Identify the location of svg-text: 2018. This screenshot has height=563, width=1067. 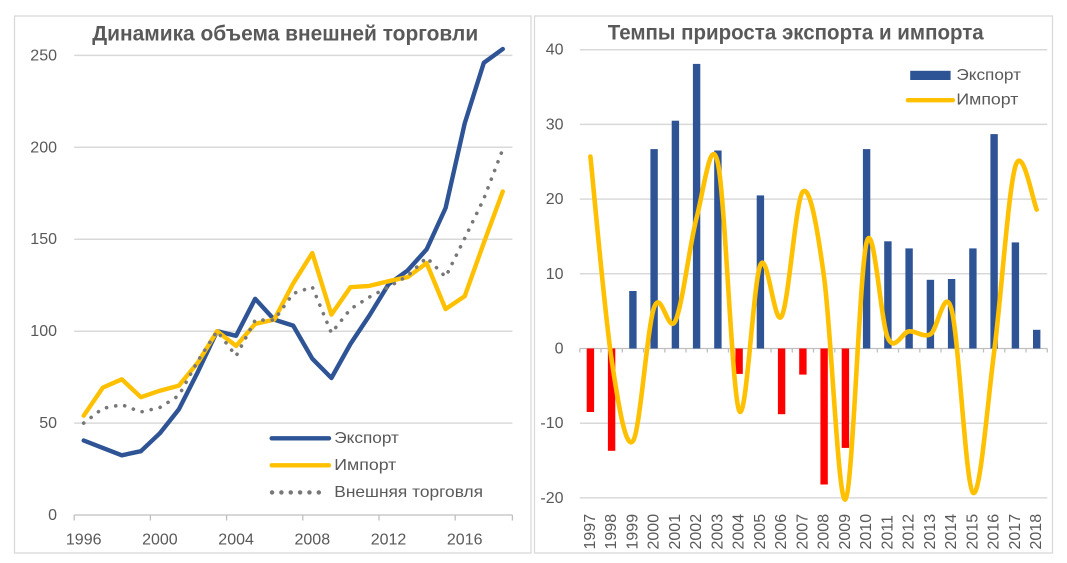
(1036, 532).